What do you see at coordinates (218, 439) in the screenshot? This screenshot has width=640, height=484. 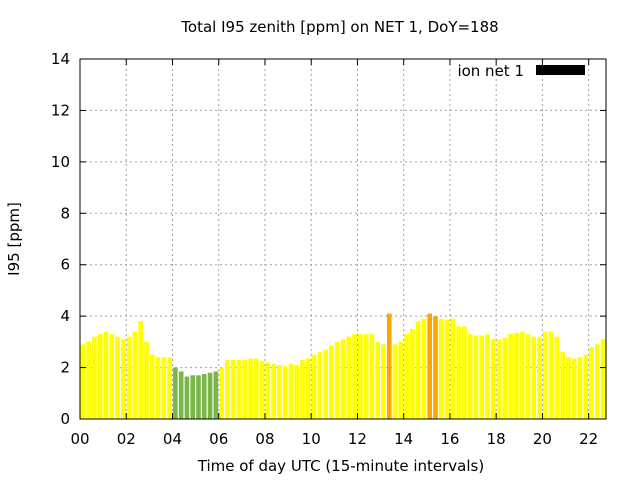 I see `x-tick-label: 06` at bounding box center [218, 439].